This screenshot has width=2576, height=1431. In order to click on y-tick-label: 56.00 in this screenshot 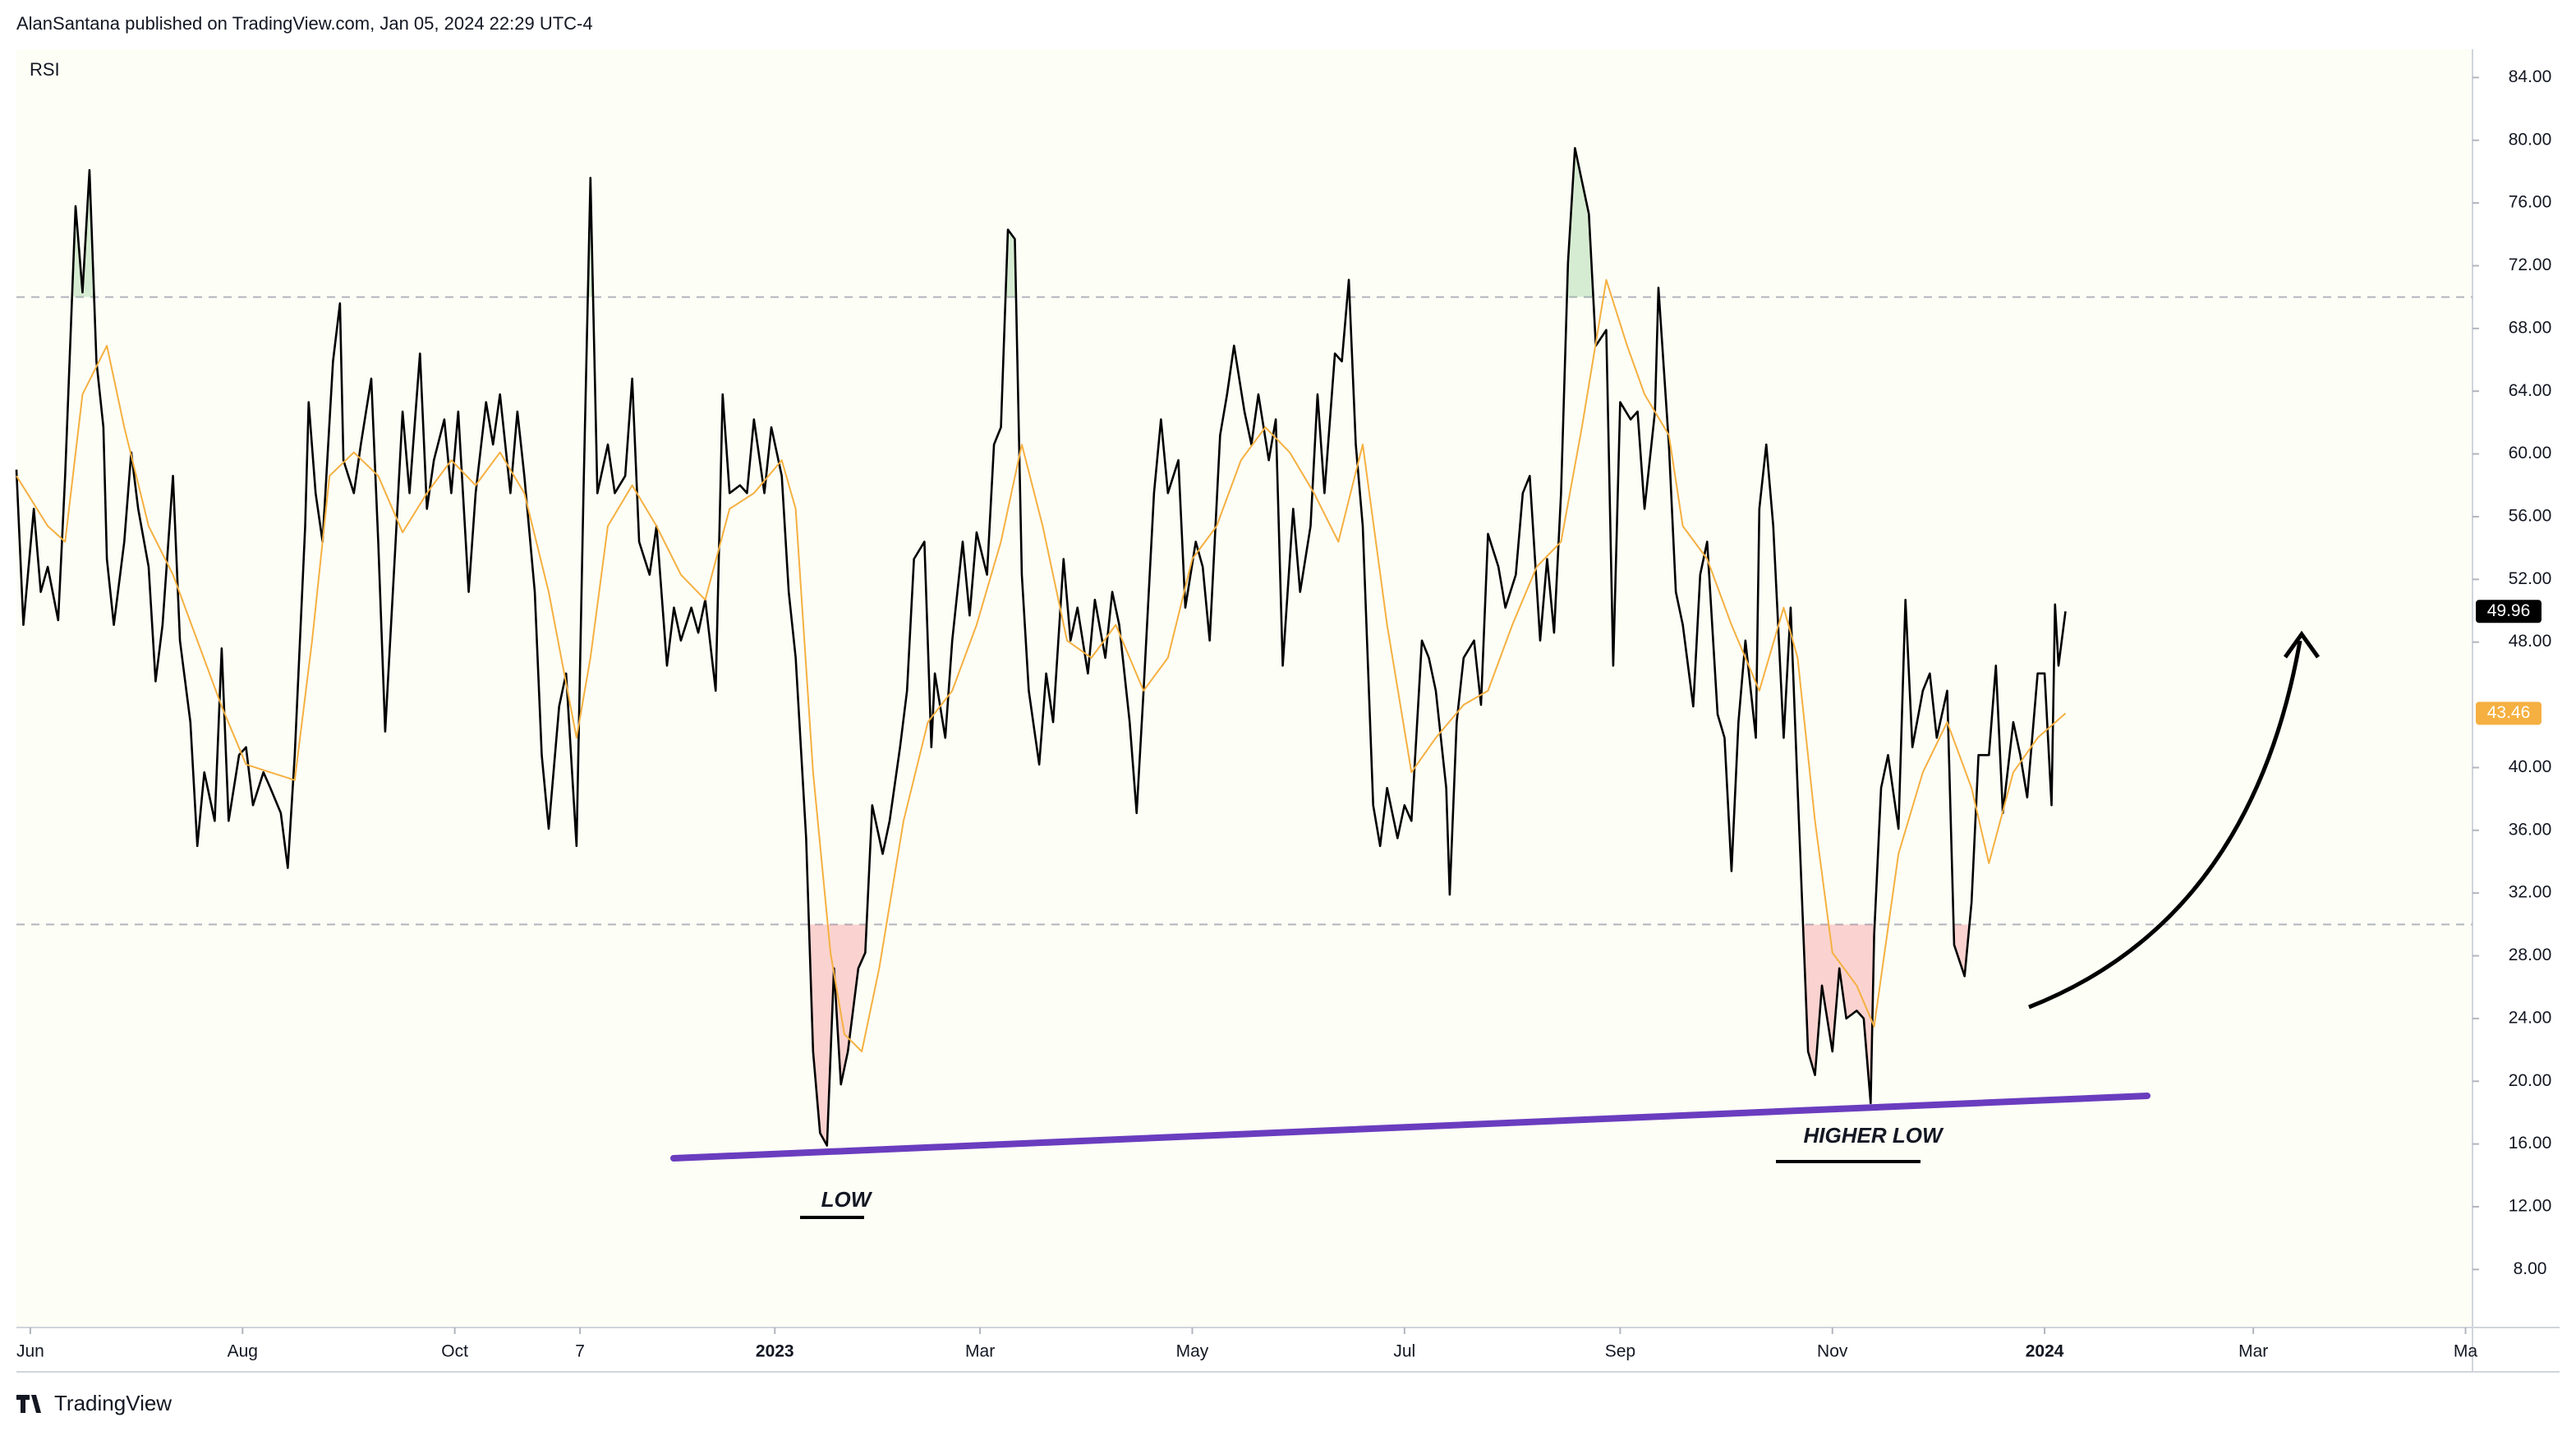, I will do `click(2530, 515)`.